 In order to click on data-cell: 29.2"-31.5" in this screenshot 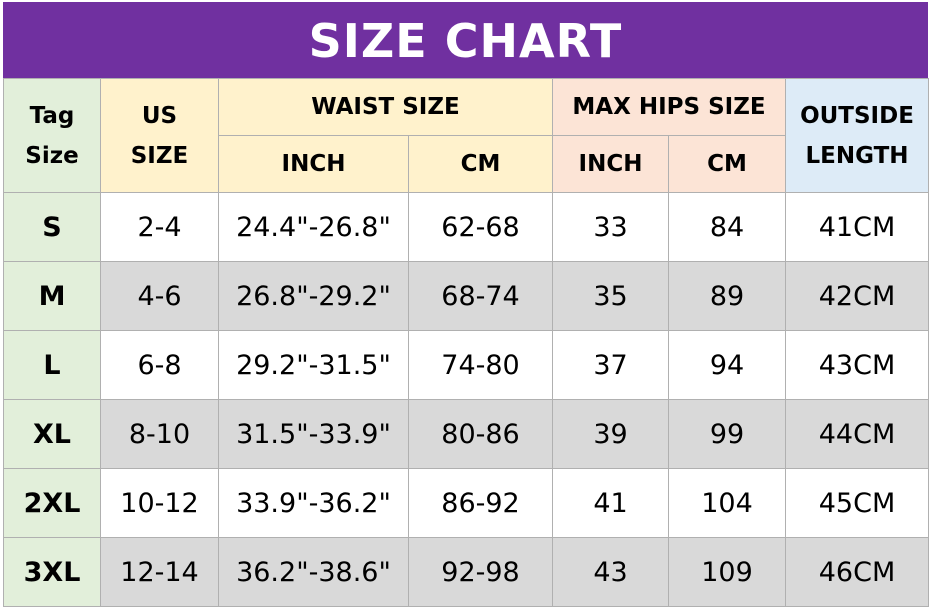, I will do `click(313, 365)`.